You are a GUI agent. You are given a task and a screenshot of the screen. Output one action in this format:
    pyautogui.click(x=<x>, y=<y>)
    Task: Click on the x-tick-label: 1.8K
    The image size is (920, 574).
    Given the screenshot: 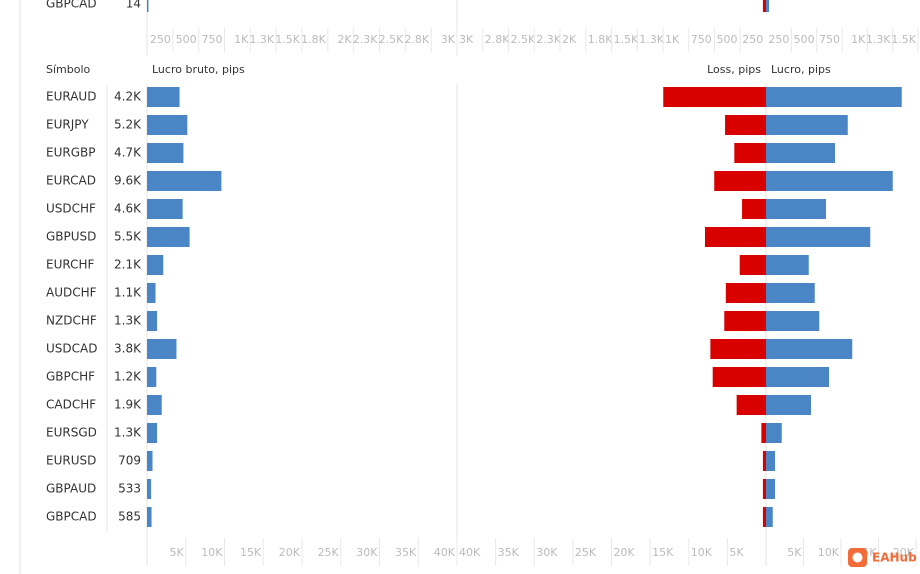 What is the action you would take?
    pyautogui.click(x=313, y=39)
    